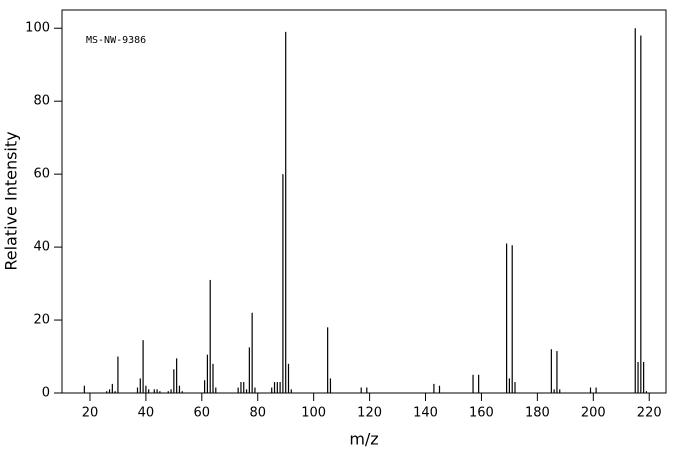 This screenshot has width=676, height=455. What do you see at coordinates (146, 413) in the screenshot?
I see `x-tick-label: 40` at bounding box center [146, 413].